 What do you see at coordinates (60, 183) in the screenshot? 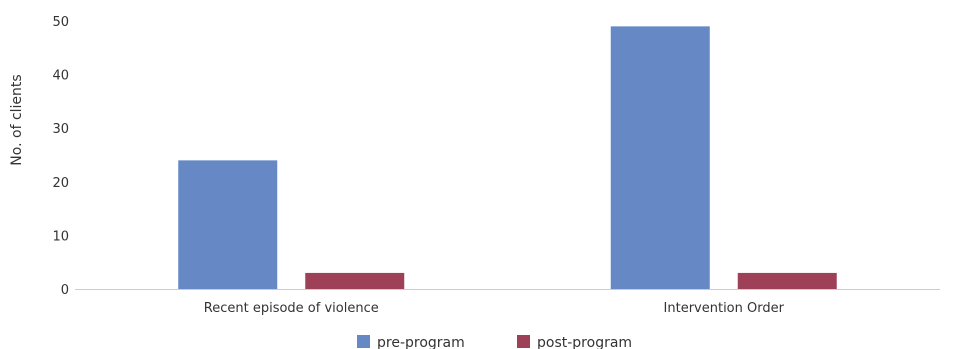
I see `y-tick-label-20: 20` at bounding box center [60, 183].